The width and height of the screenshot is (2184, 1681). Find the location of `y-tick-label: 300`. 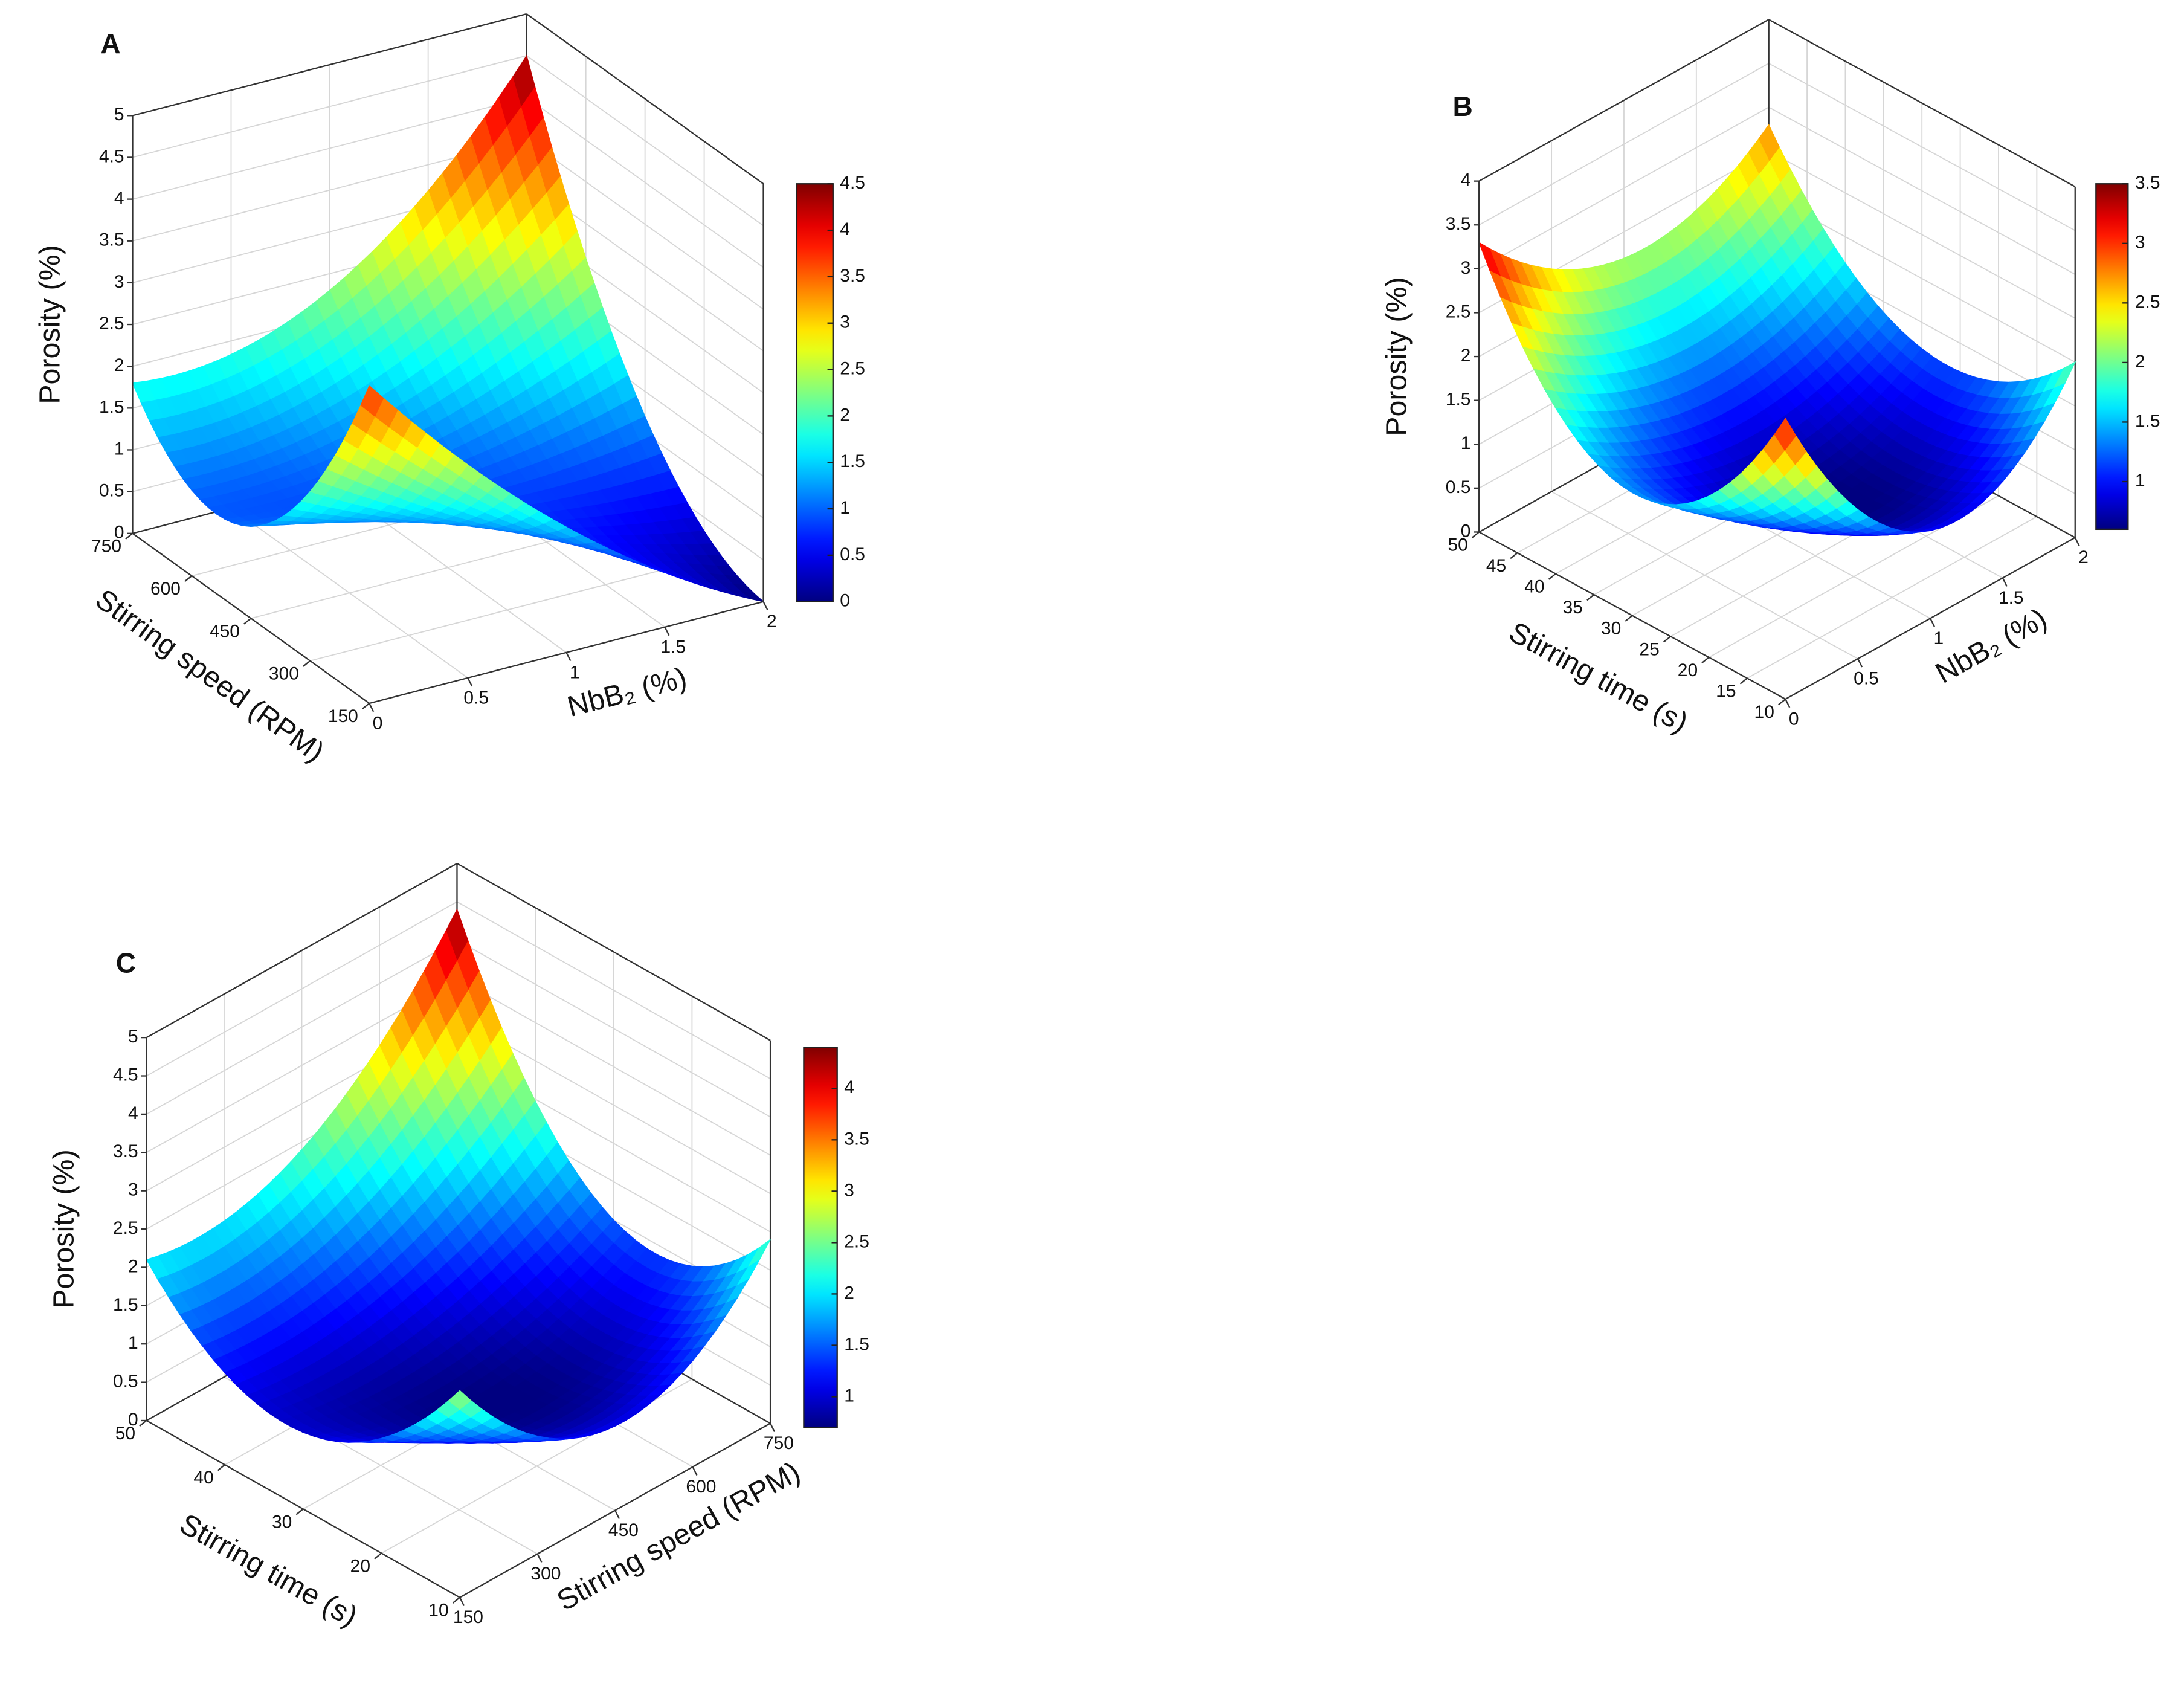

y-tick-label: 300 is located at coordinates (284, 674).